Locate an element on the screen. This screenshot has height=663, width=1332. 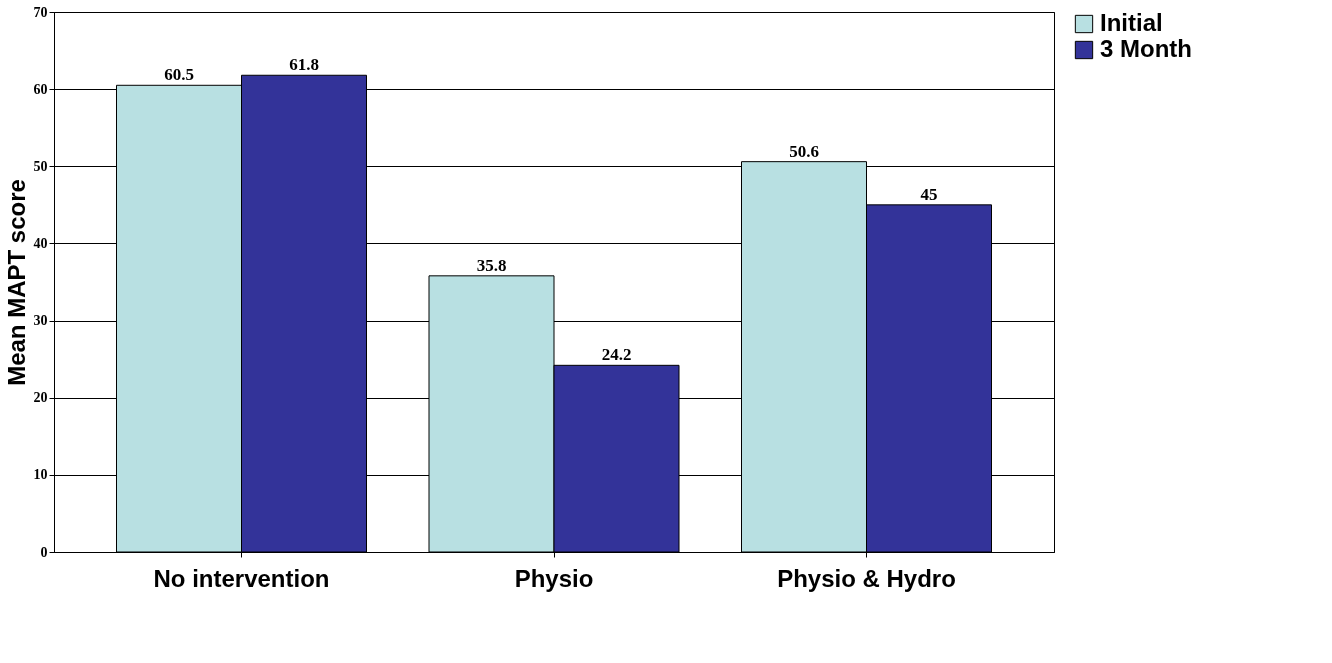
x-tick-label: No intervention is located at coordinates (241, 578).